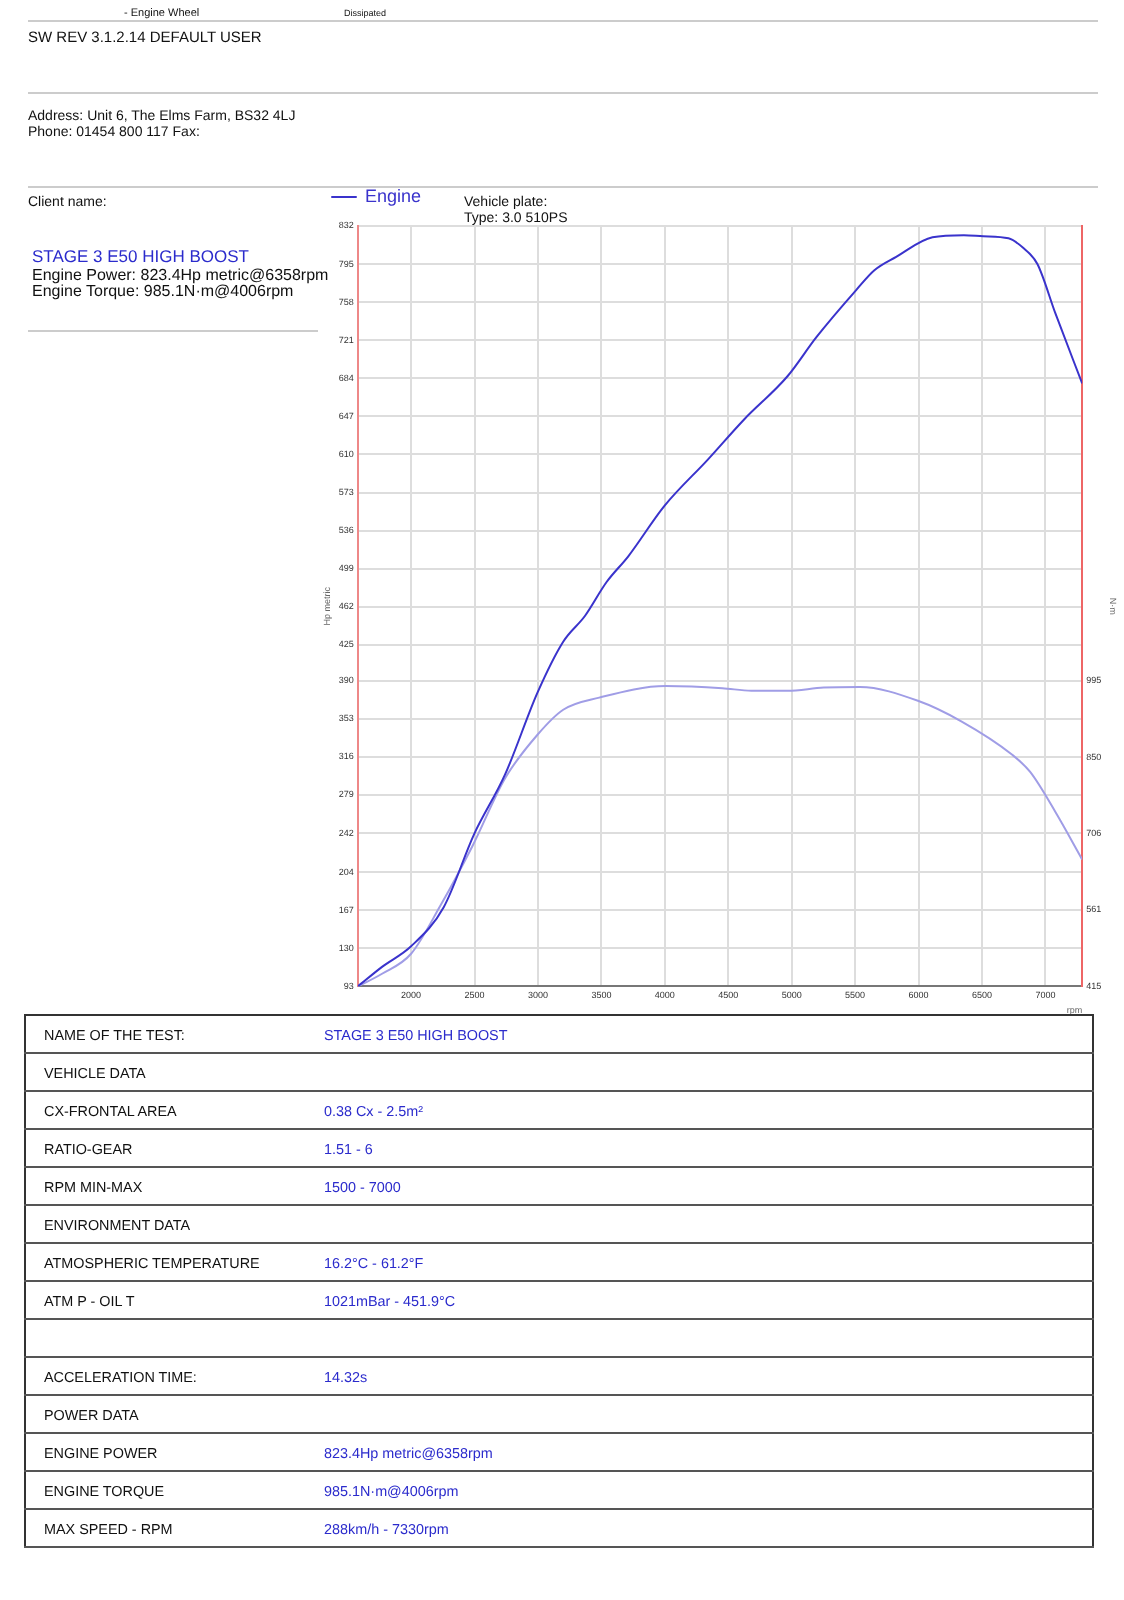 This screenshot has width=1124, height=1600. Describe the element at coordinates (180, 275) in the screenshot. I see `text: Engine Power: 823.4Hp metric@6358rpm` at that location.